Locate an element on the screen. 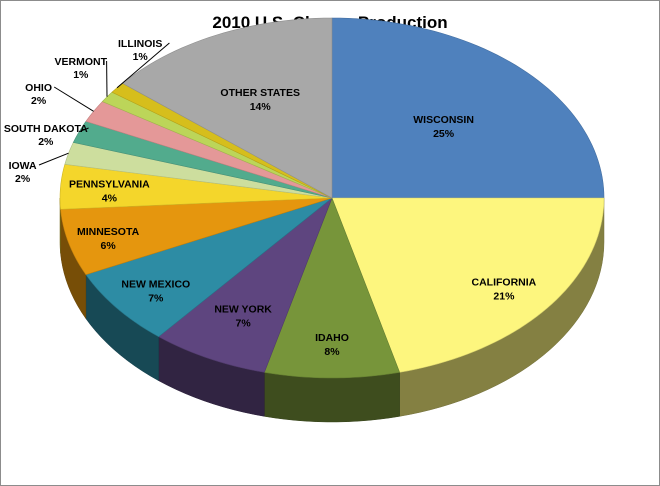 Image resolution: width=660 pixels, height=486 pixels. slice-value-california: 21% is located at coordinates (504, 296).